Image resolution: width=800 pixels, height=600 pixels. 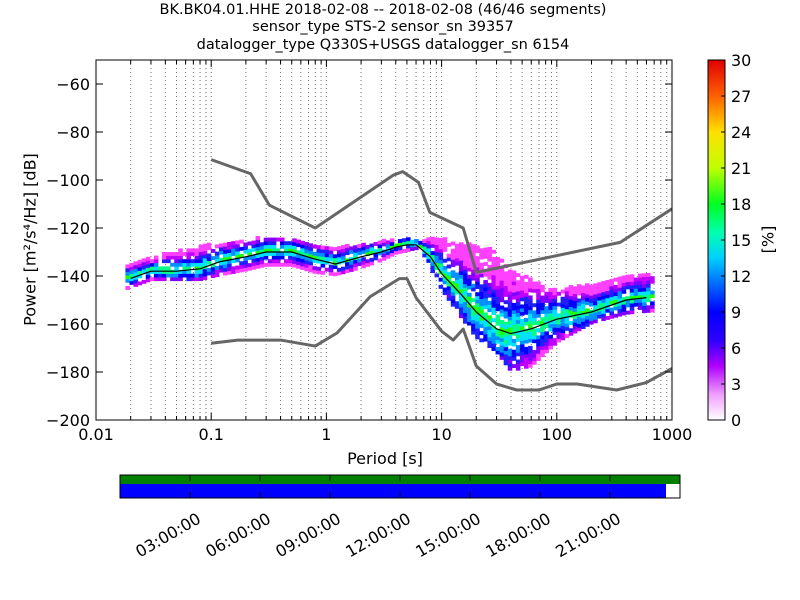 I want to click on chart-title-2: sensor_type STS-2 sensor_sn 39357, so click(x=383, y=27).